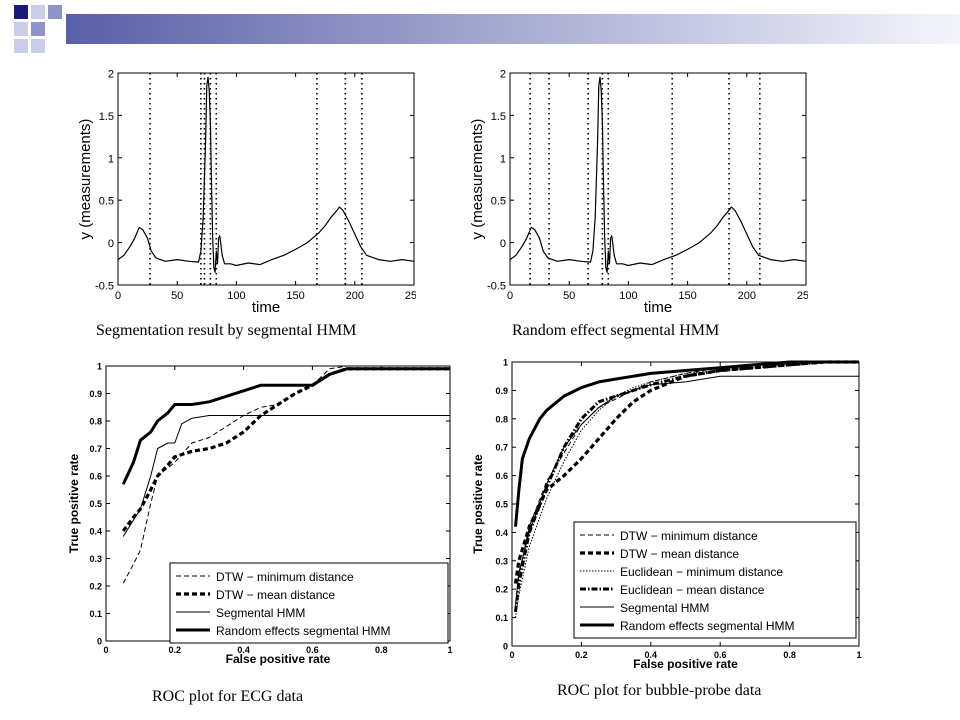 This screenshot has height=720, width=960. What do you see at coordinates (616, 330) in the screenshot?
I see `caption-random-effects: Random effect segmental HMM` at bounding box center [616, 330].